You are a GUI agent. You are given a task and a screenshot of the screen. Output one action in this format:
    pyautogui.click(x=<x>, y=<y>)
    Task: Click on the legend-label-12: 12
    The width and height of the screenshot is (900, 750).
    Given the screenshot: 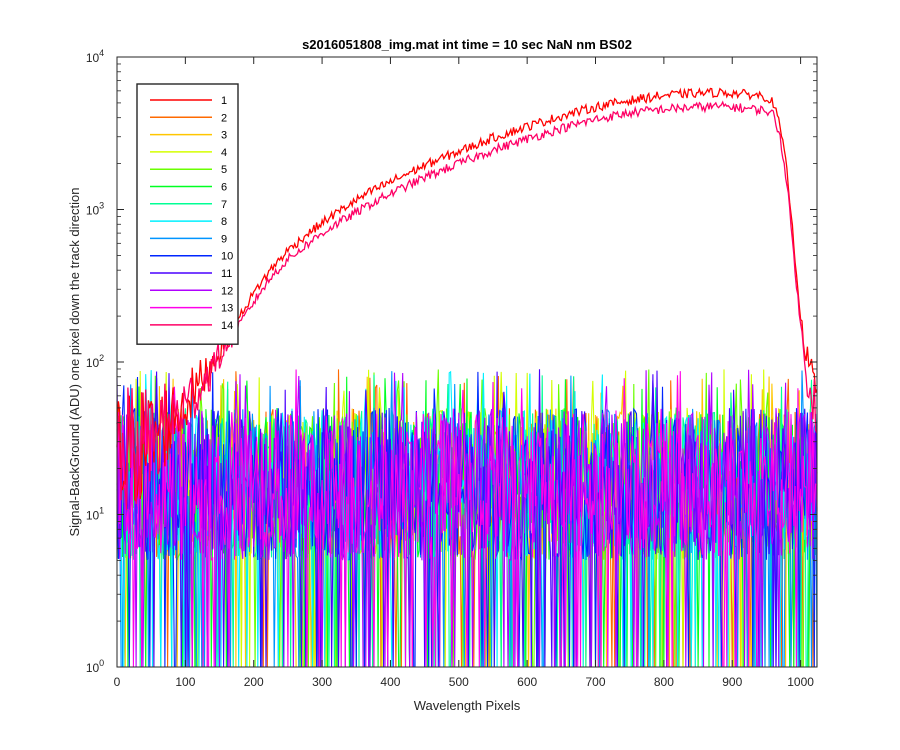 What is the action you would take?
    pyautogui.click(x=227, y=291)
    